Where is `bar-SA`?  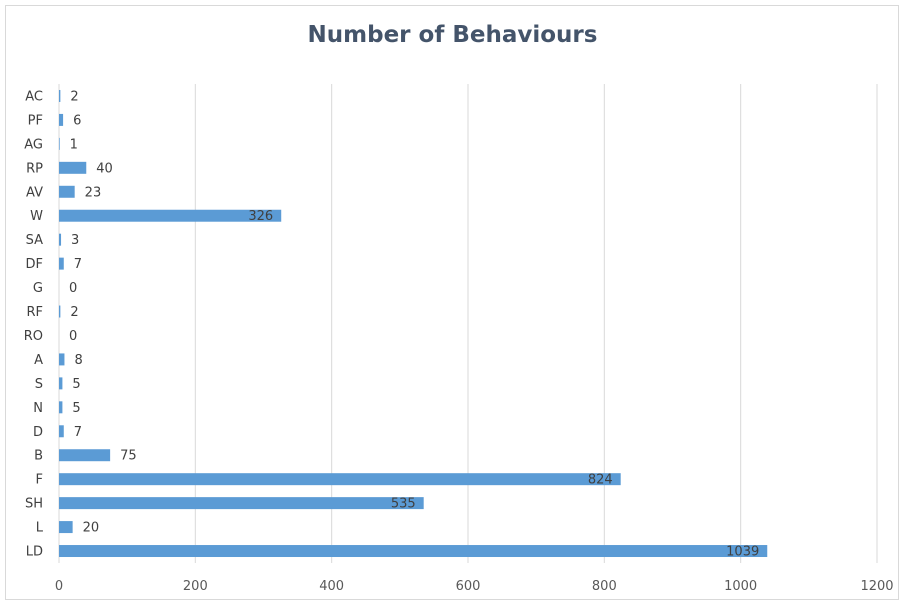 bar-SA is located at coordinates (60, 239).